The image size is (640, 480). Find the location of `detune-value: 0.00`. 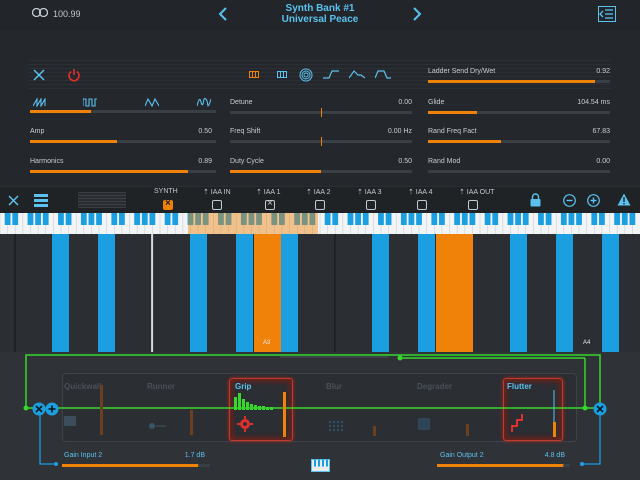

detune-value: 0.00 is located at coordinates (405, 102).